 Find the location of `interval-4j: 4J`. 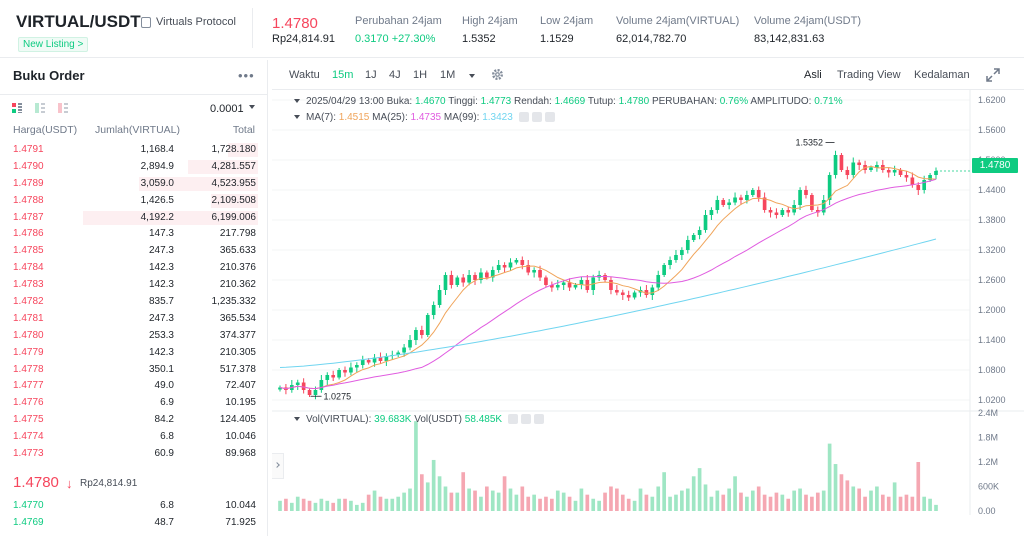

interval-4j: 4J is located at coordinates (395, 75).